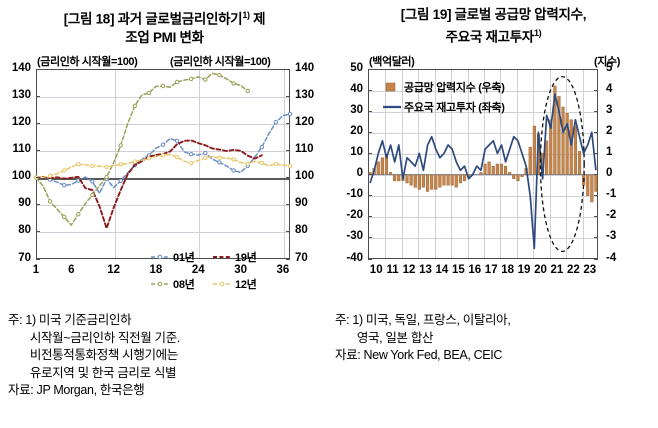 Image resolution: width=658 pixels, height=428 pixels. What do you see at coordinates (356, 109) in the screenshot?
I see `y-tick-label-left: 30` at bounding box center [356, 109].